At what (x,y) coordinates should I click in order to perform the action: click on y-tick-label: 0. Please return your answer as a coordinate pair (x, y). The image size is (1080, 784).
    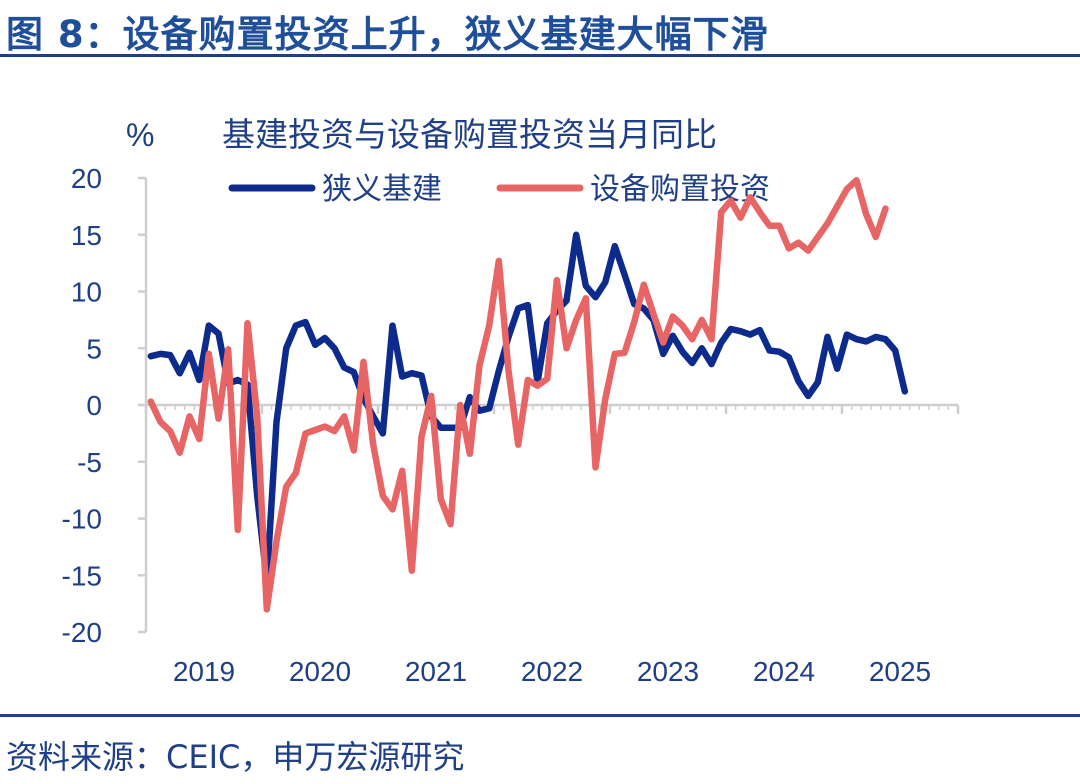
    Looking at the image, I should click on (94, 405).